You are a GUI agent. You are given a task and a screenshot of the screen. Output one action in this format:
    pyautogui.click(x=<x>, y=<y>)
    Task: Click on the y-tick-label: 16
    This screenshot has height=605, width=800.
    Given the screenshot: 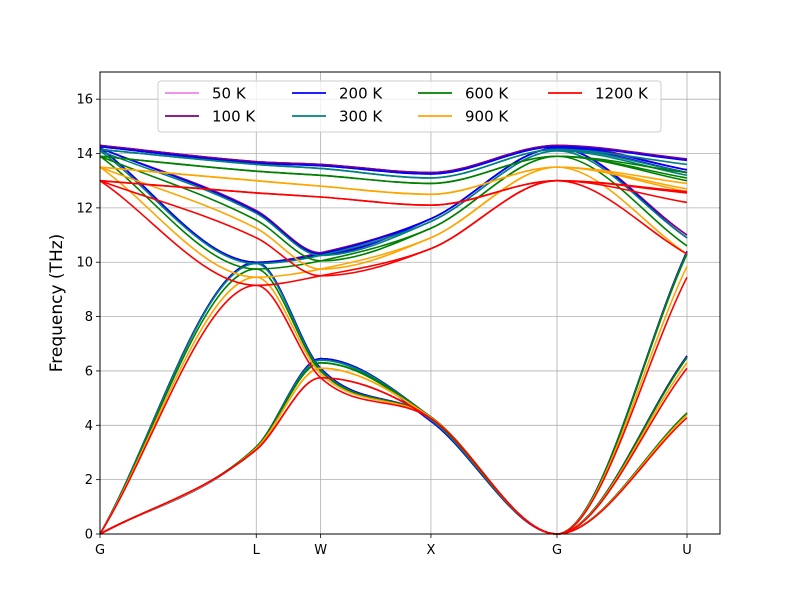 What is the action you would take?
    pyautogui.click(x=84, y=100)
    